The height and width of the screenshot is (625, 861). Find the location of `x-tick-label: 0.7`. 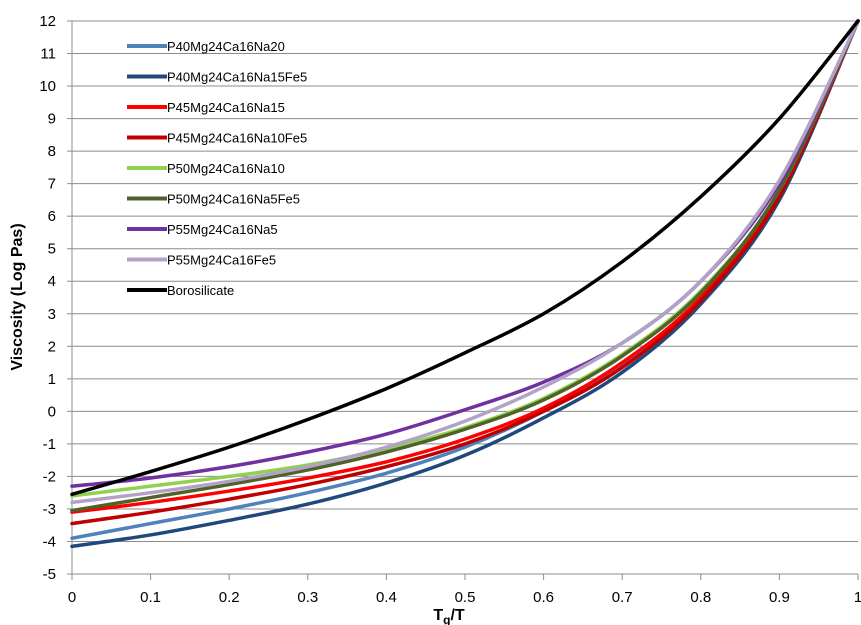

x-tick-label: 0.7 is located at coordinates (622, 597).